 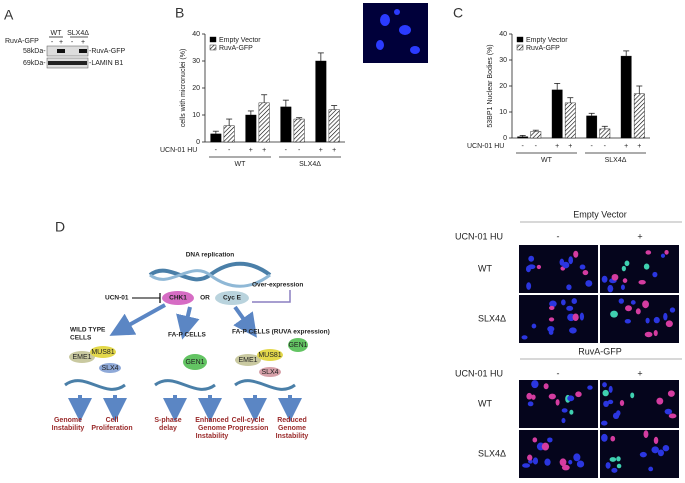 I want to click on label: UCN-01, so click(x=117, y=298).